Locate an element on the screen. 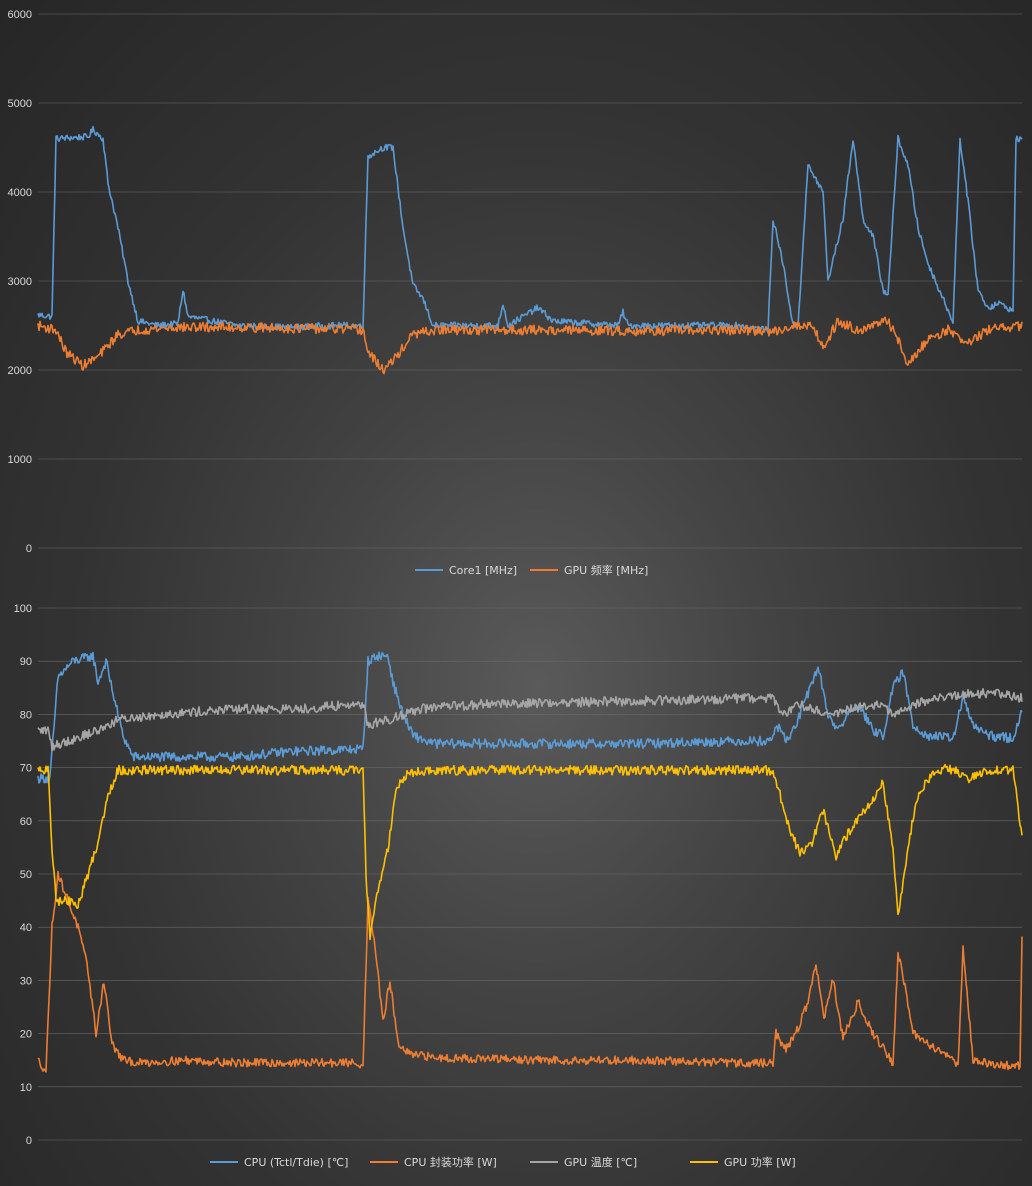 This screenshot has height=1186, width=1032. legend-label: GPU 温度 [℃] is located at coordinates (600, 1162).